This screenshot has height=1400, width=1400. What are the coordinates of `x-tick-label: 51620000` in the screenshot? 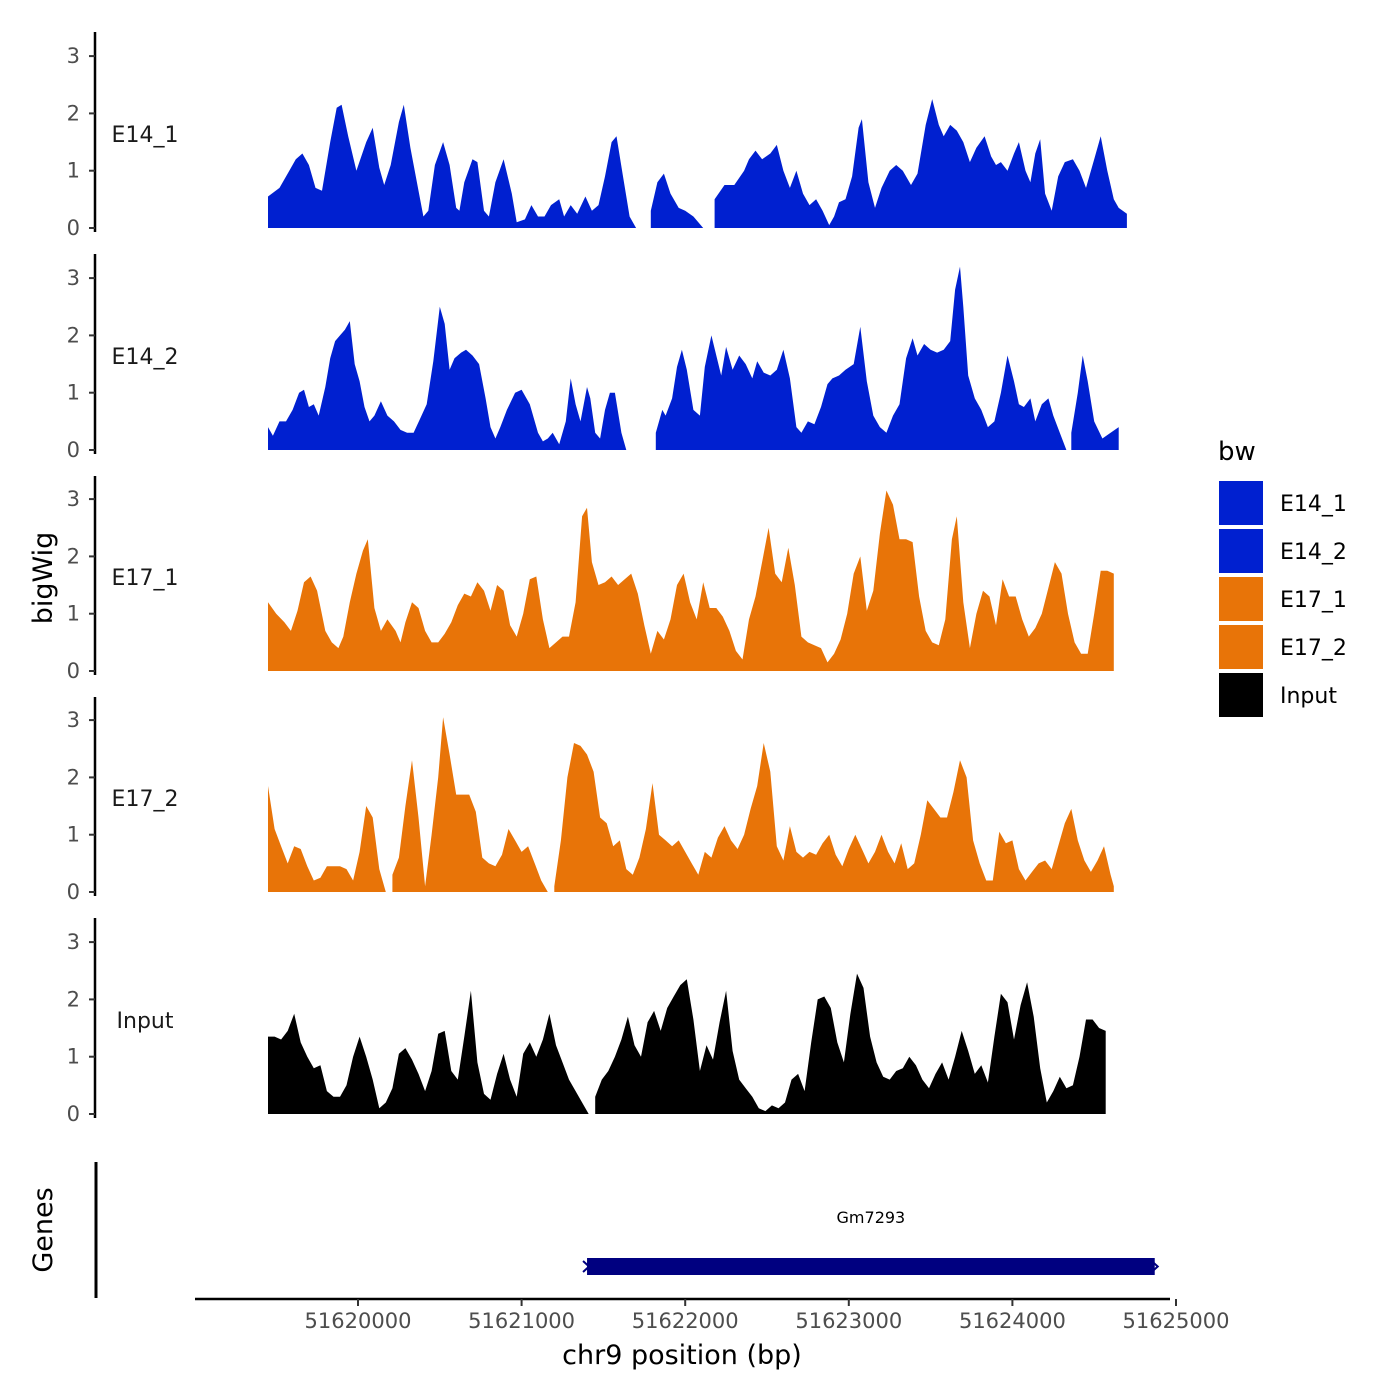 It's located at (358, 1321).